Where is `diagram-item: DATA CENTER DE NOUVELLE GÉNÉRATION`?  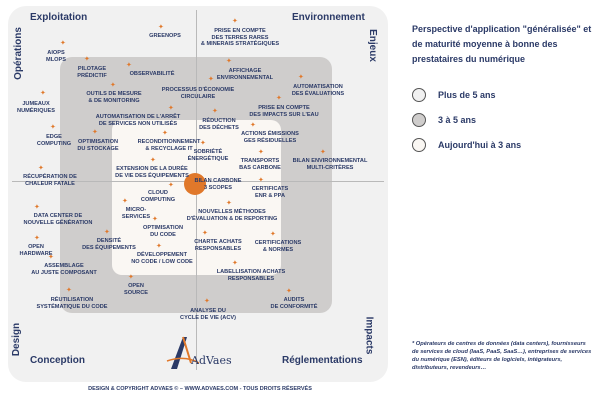 diagram-item: DATA CENTER DE NOUVELLE GÉNÉRATION is located at coordinates (58, 219).